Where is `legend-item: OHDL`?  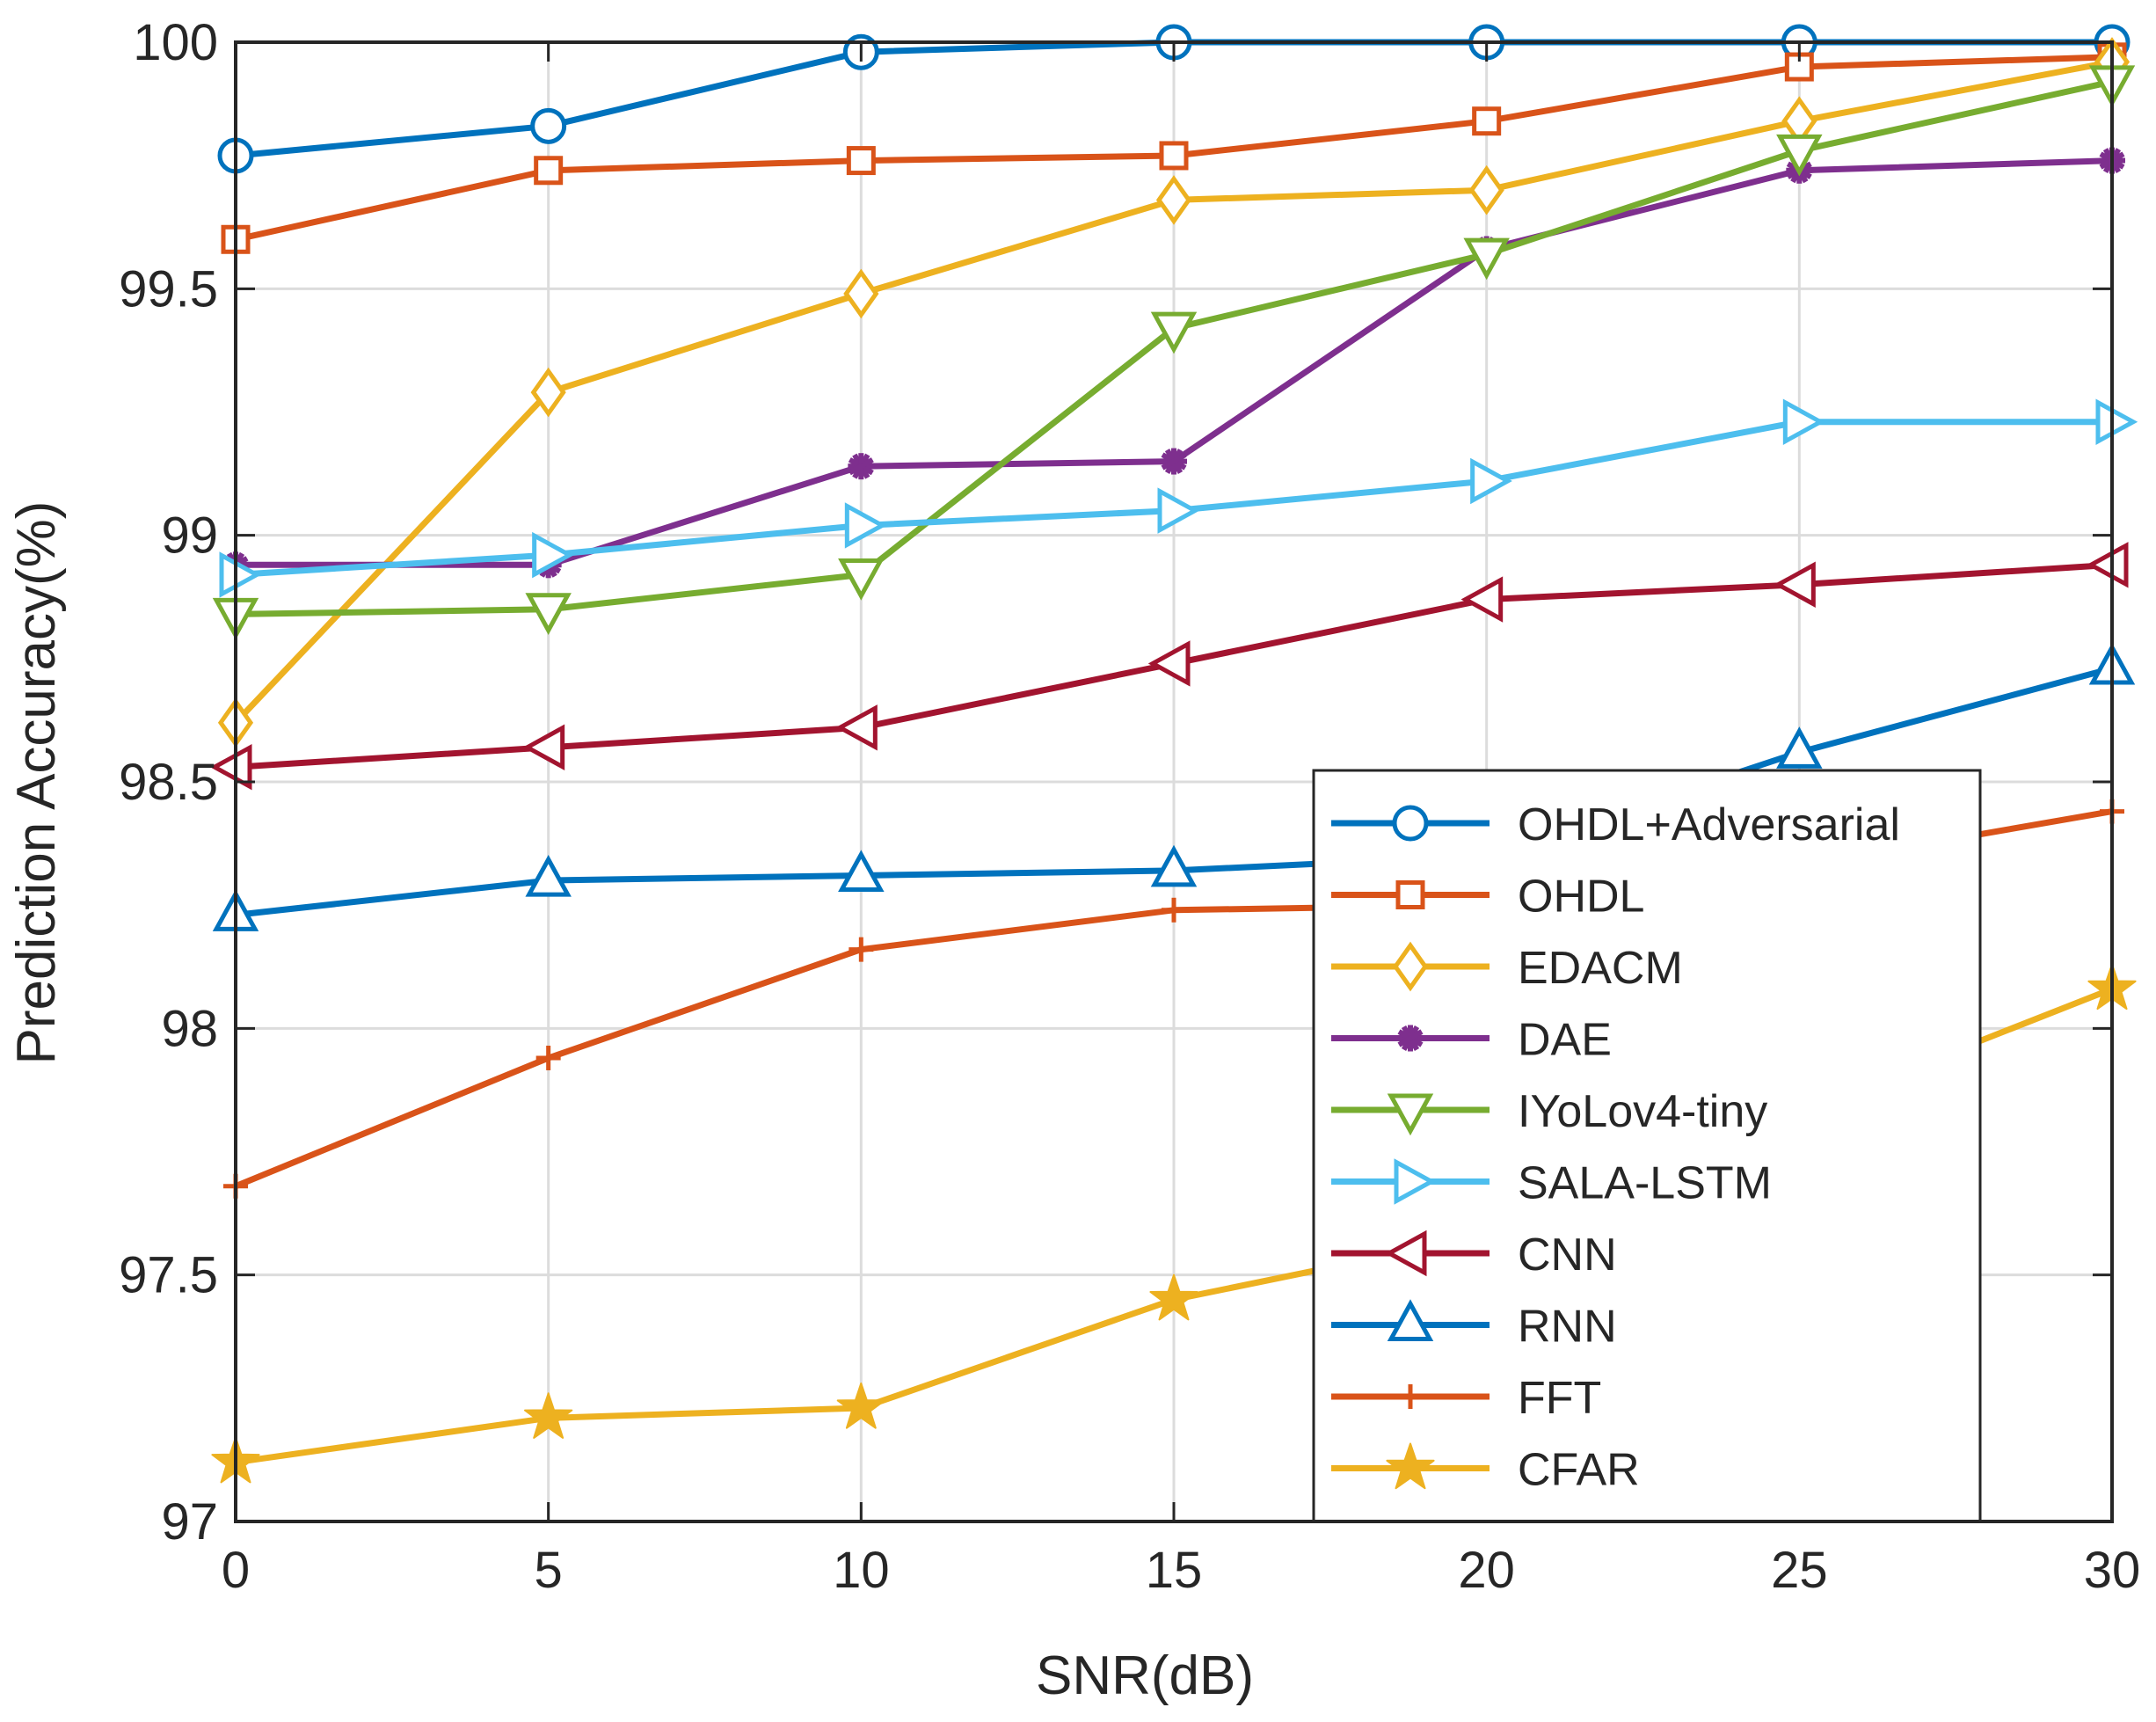
legend-item: OHDL is located at coordinates (1487, 897).